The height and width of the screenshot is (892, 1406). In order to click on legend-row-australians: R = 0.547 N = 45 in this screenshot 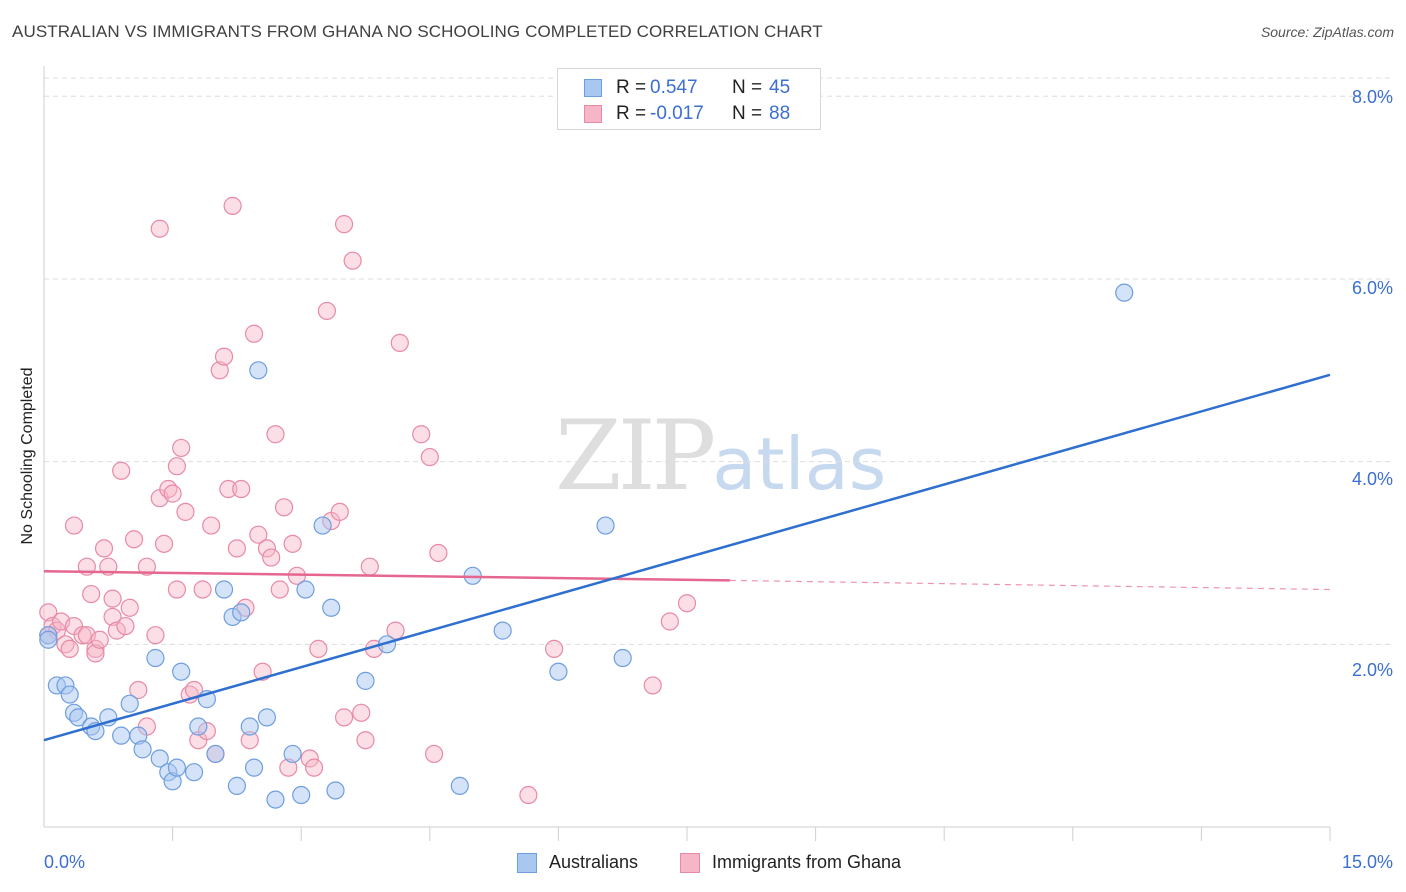, I will do `click(687, 88)`.